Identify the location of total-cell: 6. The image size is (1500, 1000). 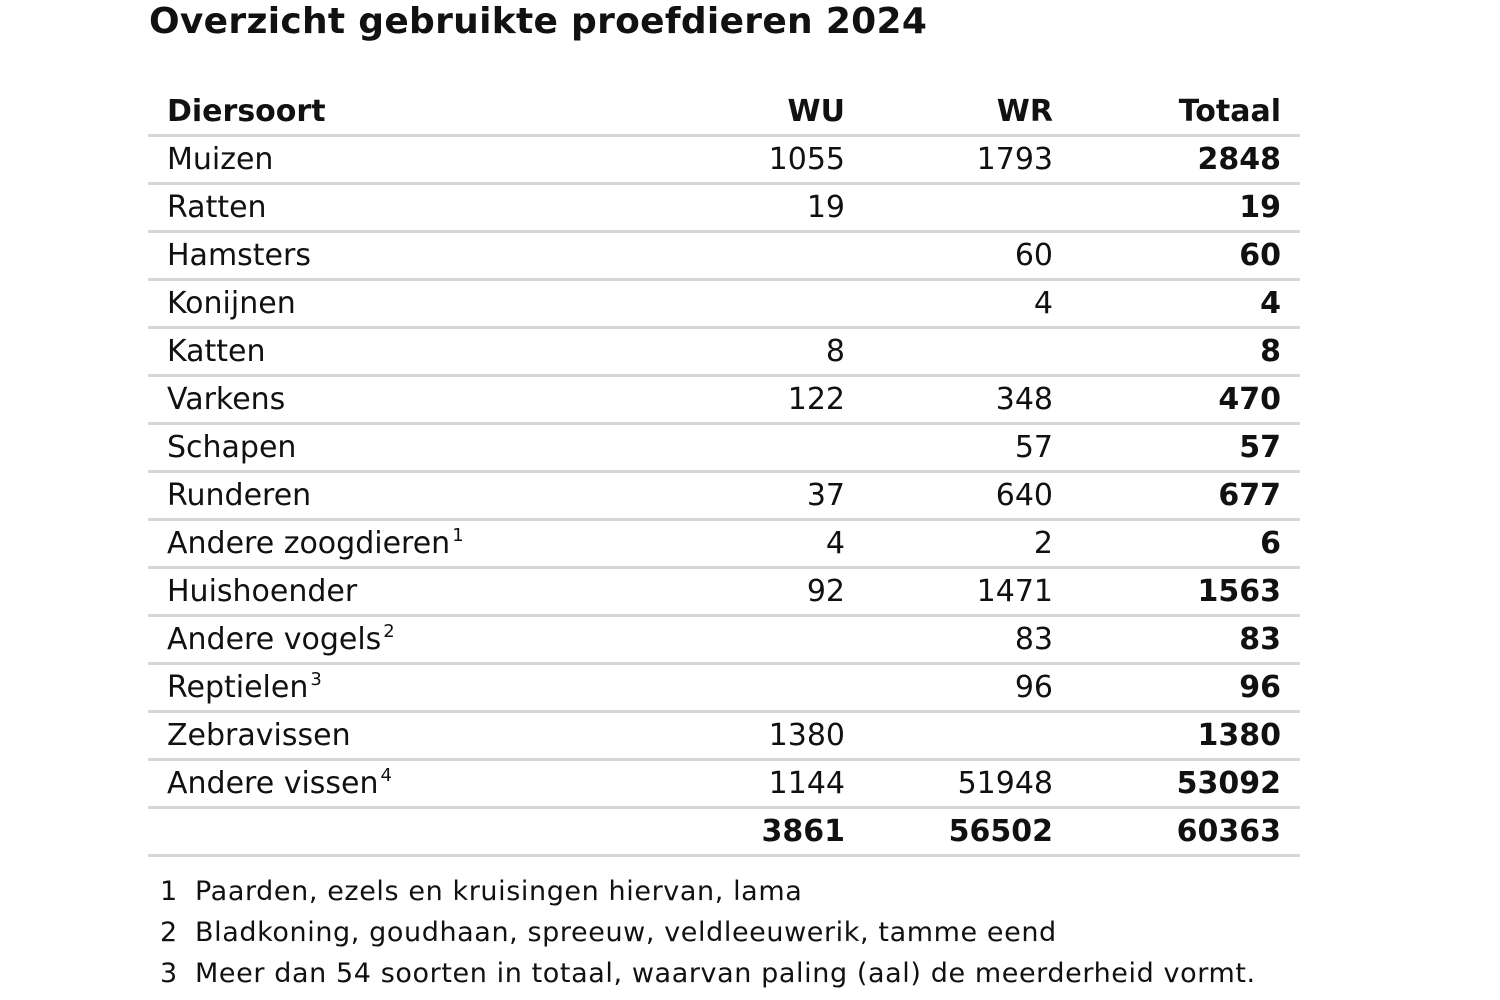
(1186, 544).